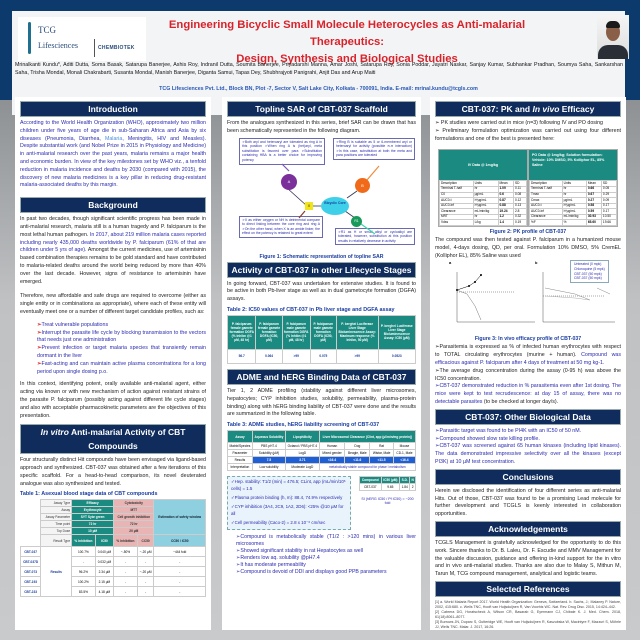 This screenshot has height=640, width=640. What do you see at coordinates (113, 205) in the screenshot?
I see `section-heading-background: Background` at bounding box center [113, 205].